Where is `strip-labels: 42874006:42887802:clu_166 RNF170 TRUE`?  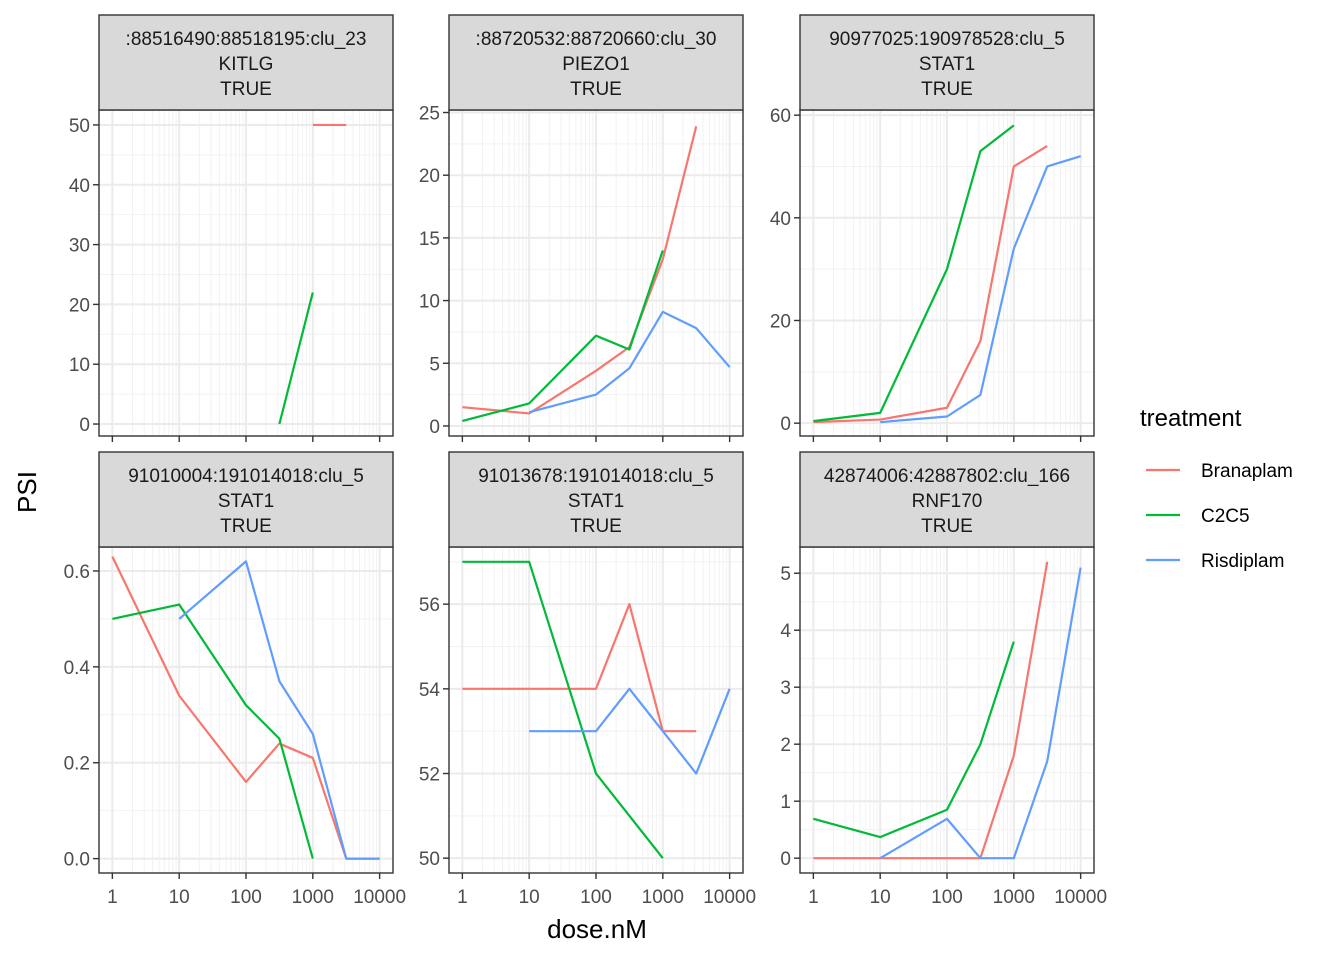 strip-labels: 42874006:42887802:clu_166 RNF170 TRUE is located at coordinates (947, 501).